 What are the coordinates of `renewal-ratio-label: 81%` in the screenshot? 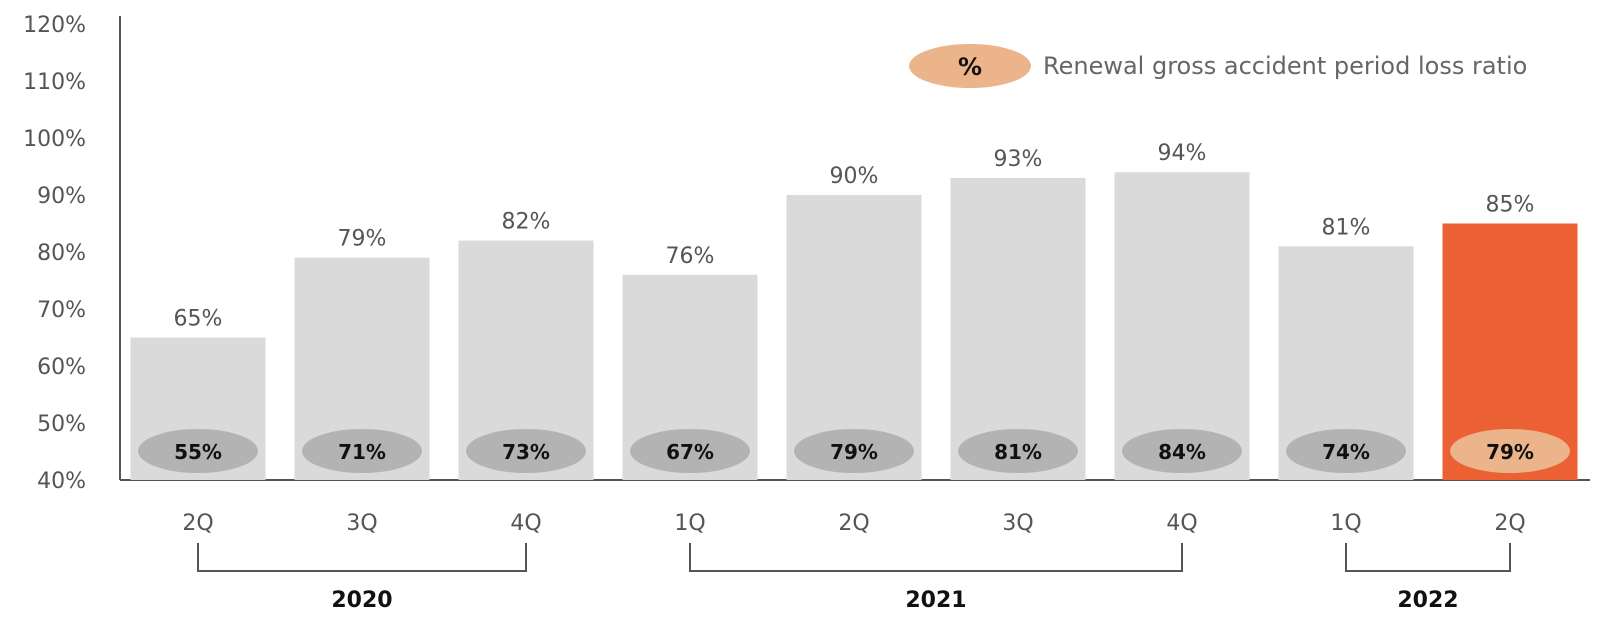 It's located at (1018, 452).